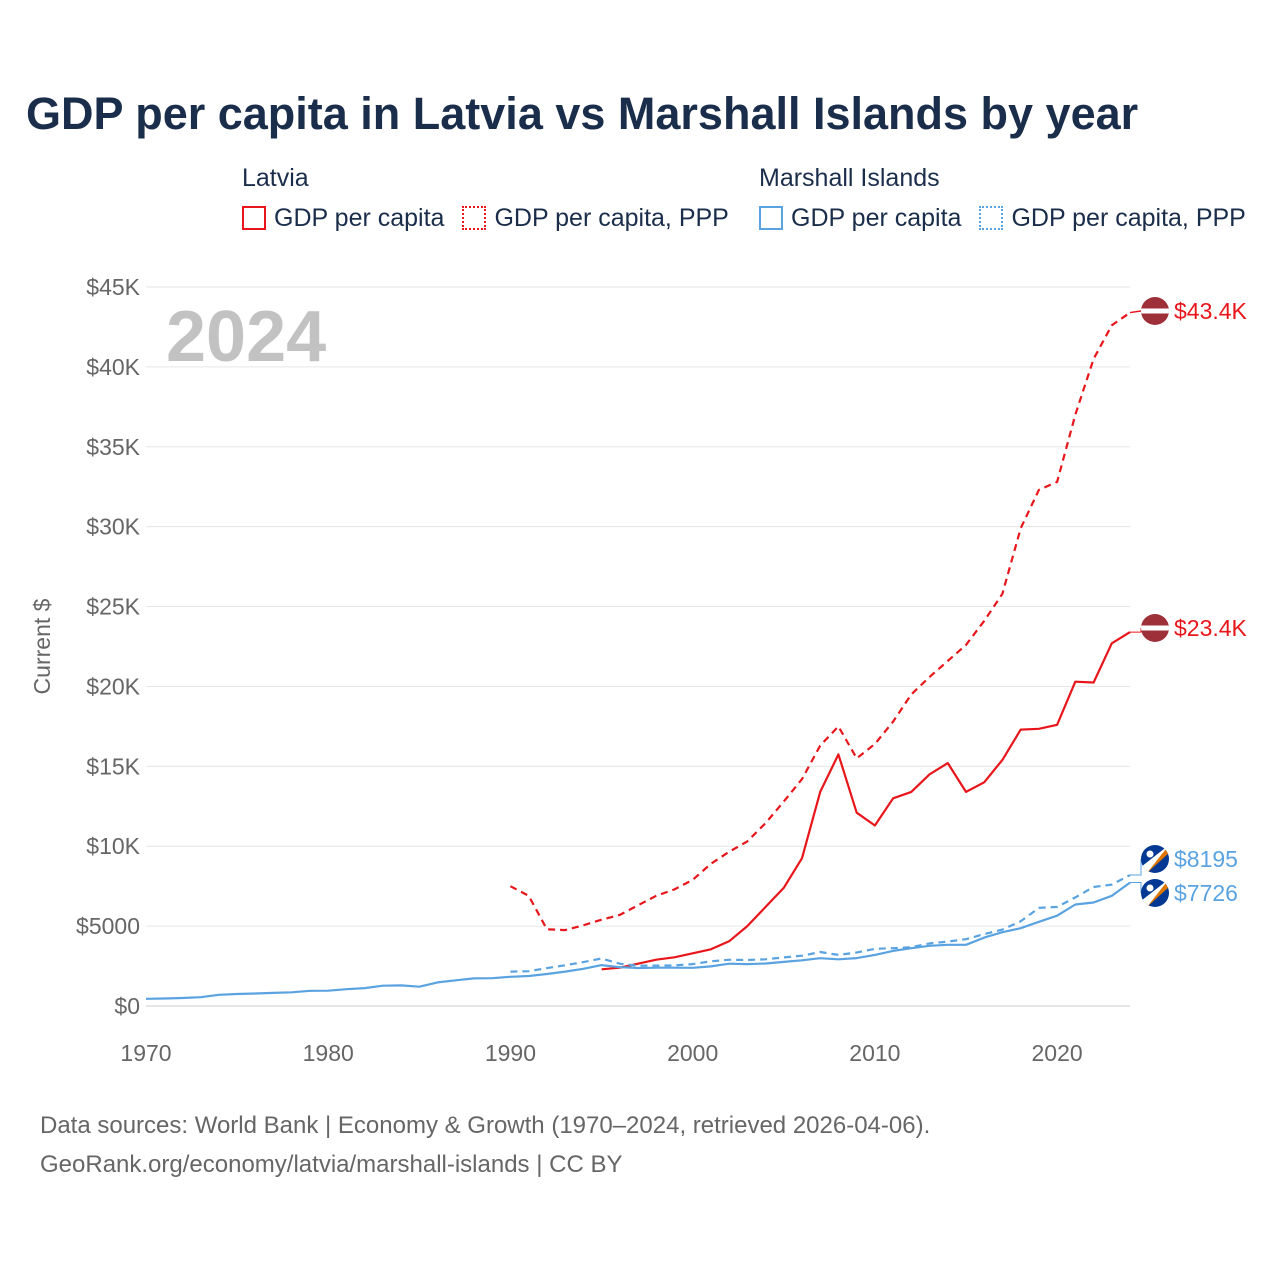  What do you see at coordinates (246, 337) in the screenshot?
I see `year-watermark: 2024` at bounding box center [246, 337].